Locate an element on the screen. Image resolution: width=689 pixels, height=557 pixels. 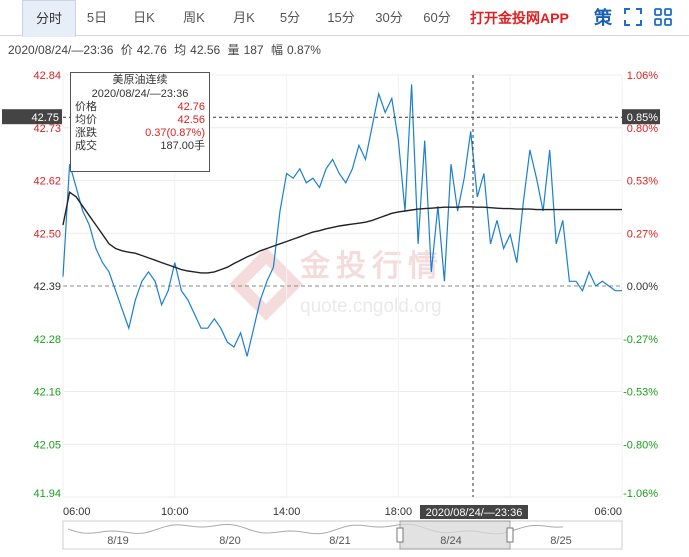
x-tick-label: 18:00 is located at coordinates (399, 512).